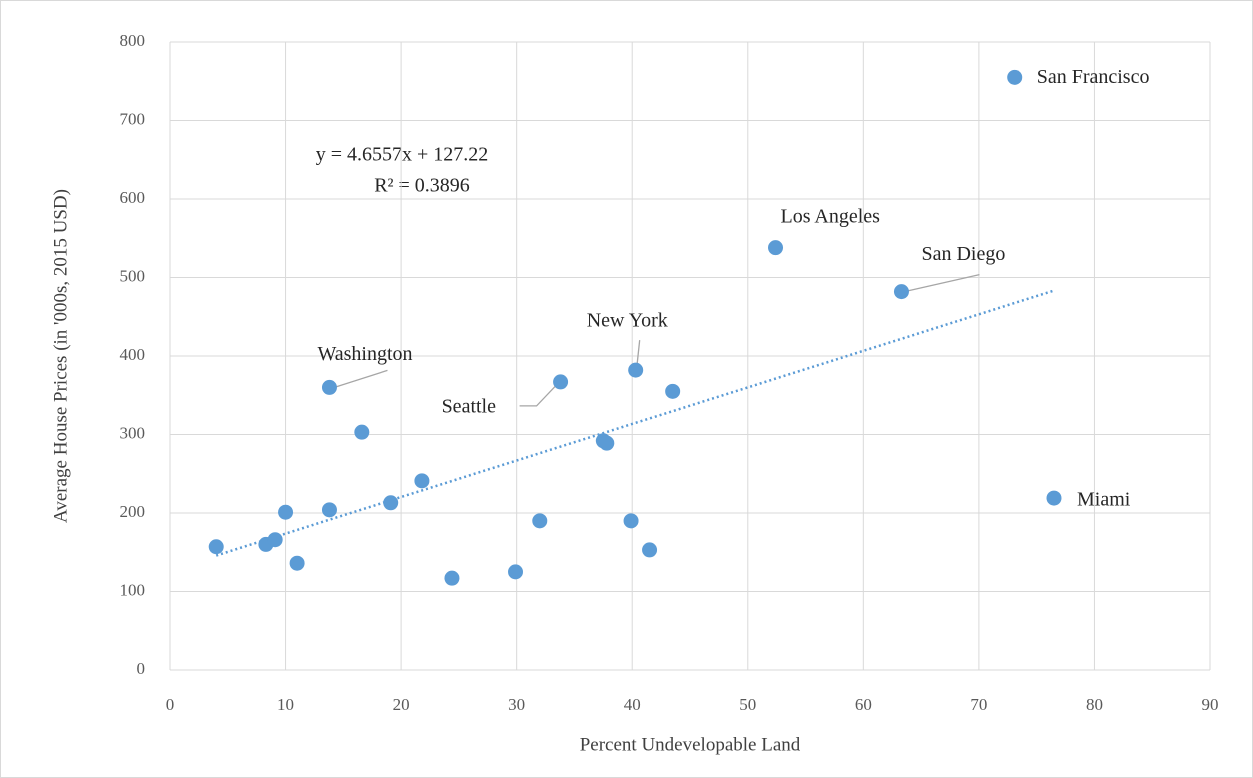  What do you see at coordinates (978, 704) in the screenshot?
I see `x-tick-label: 70` at bounding box center [978, 704].